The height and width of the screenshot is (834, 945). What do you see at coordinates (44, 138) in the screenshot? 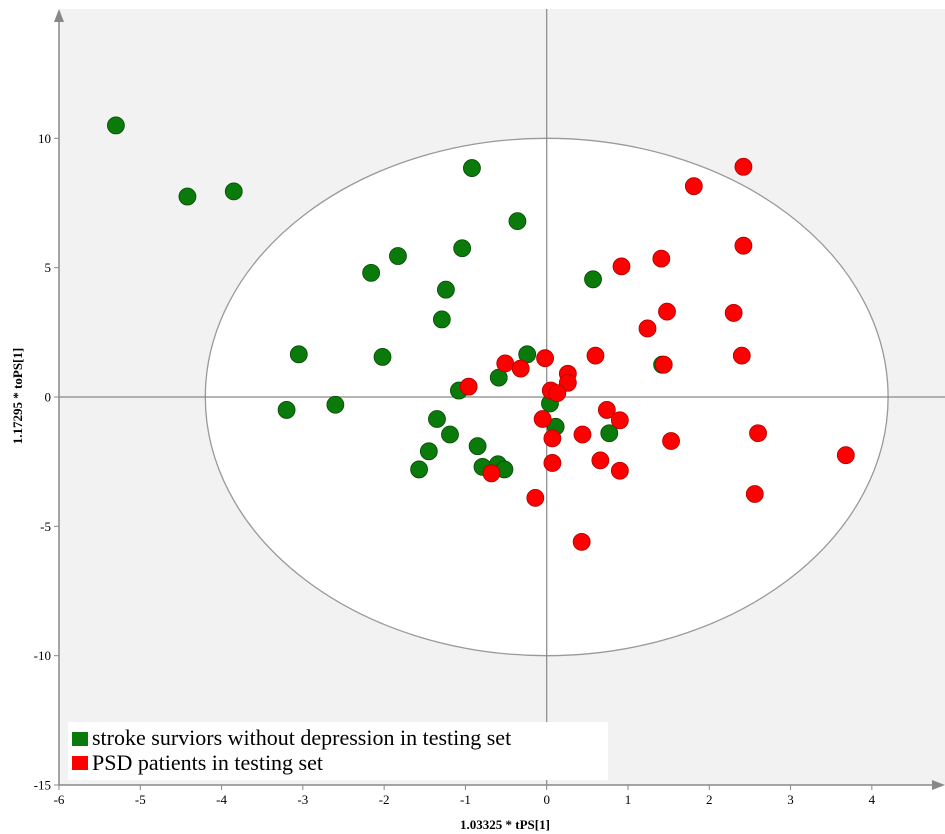
I see `y-tick-label: 10` at bounding box center [44, 138].